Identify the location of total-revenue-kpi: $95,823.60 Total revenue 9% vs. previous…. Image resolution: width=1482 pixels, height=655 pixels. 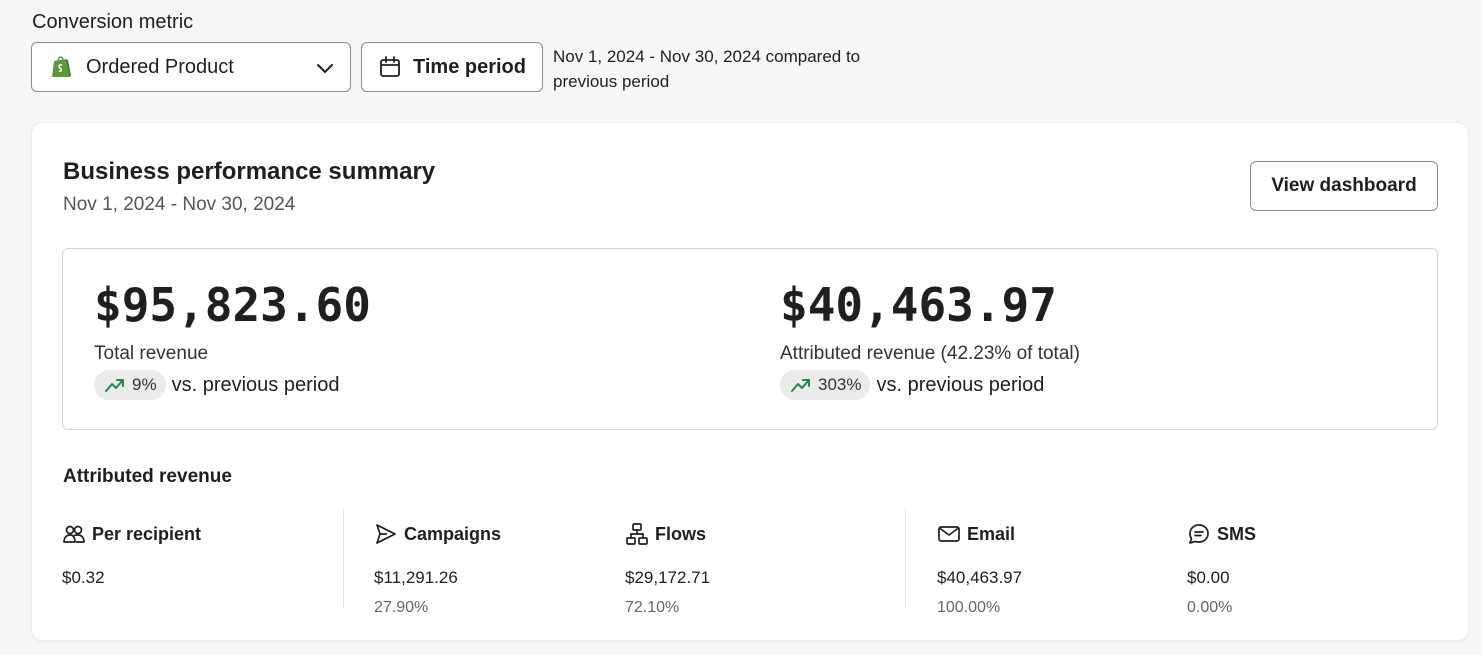
(232, 338).